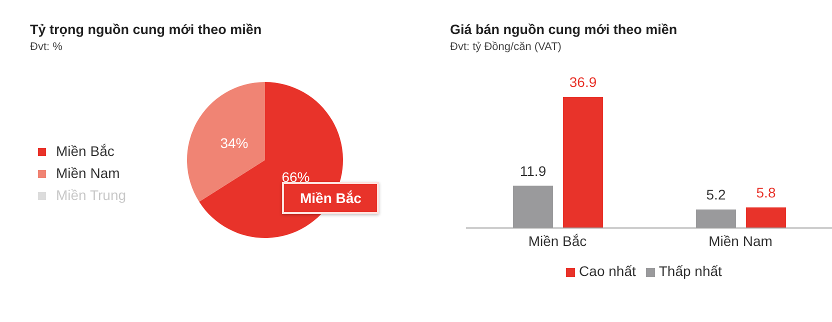 The image size is (832, 322). I want to click on legend-label: Miền Nam, so click(88, 173).